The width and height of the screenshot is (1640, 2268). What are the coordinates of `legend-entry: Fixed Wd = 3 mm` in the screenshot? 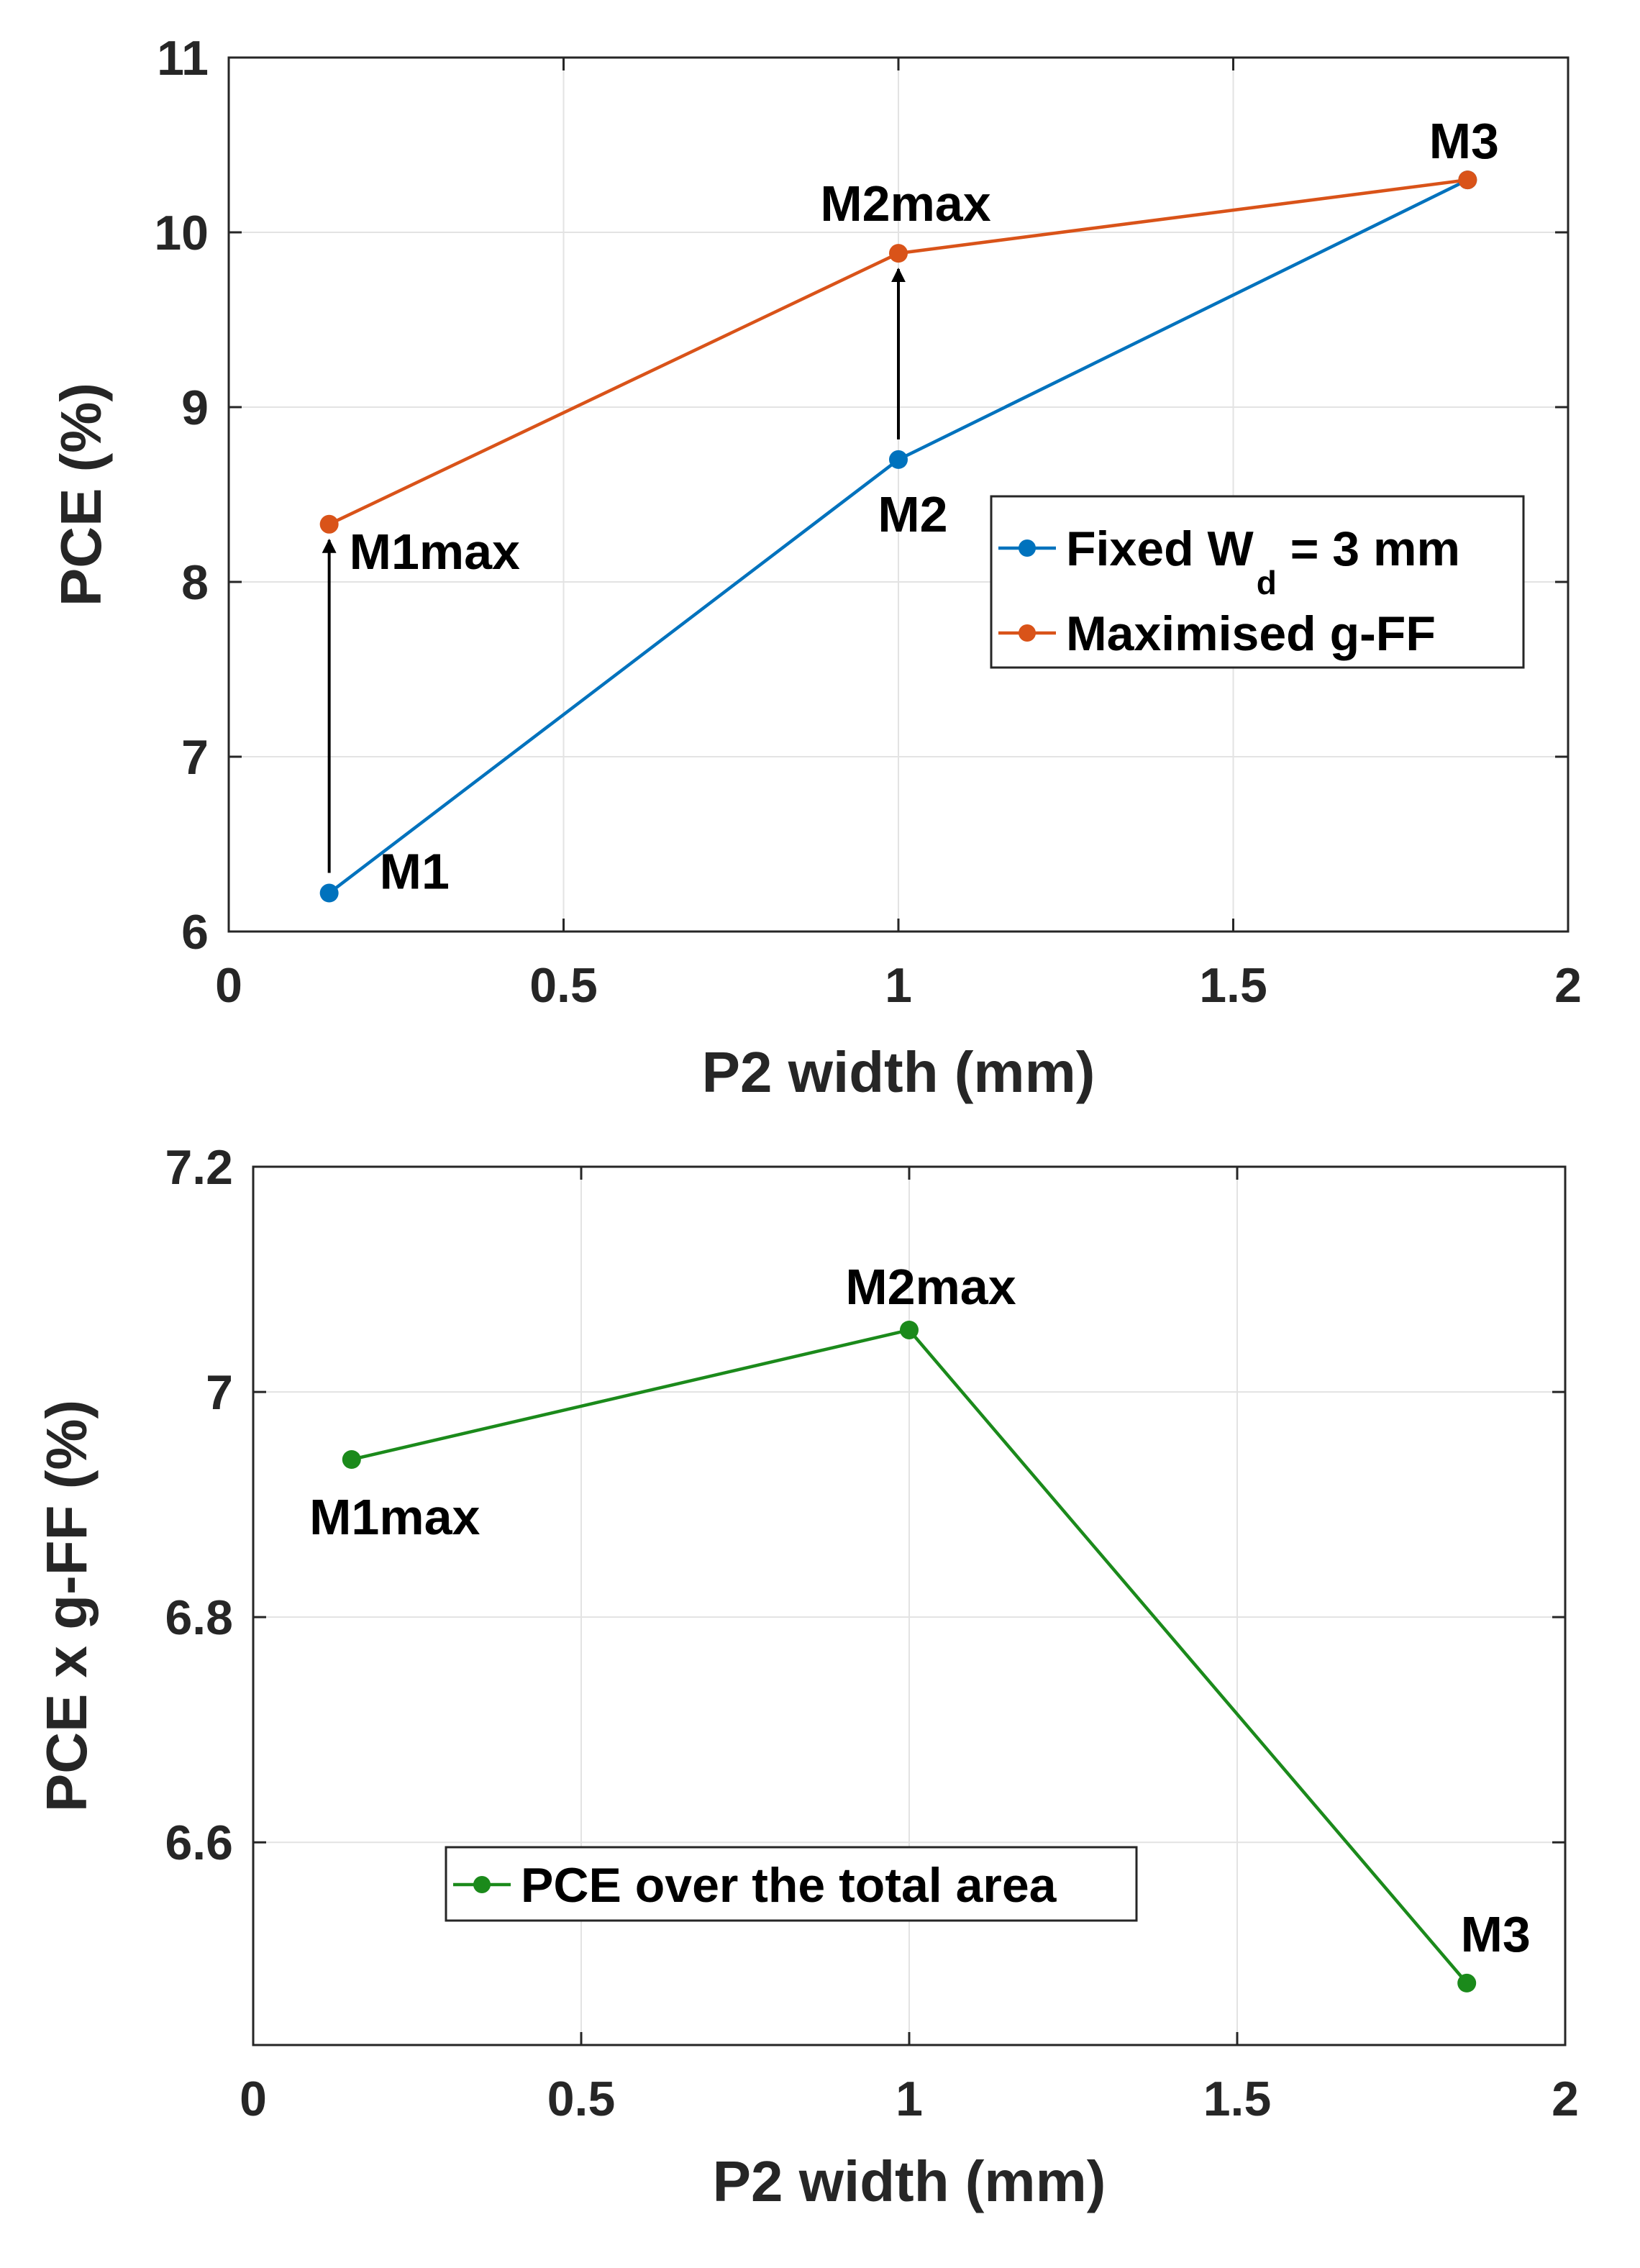 It's located at (1263, 561).